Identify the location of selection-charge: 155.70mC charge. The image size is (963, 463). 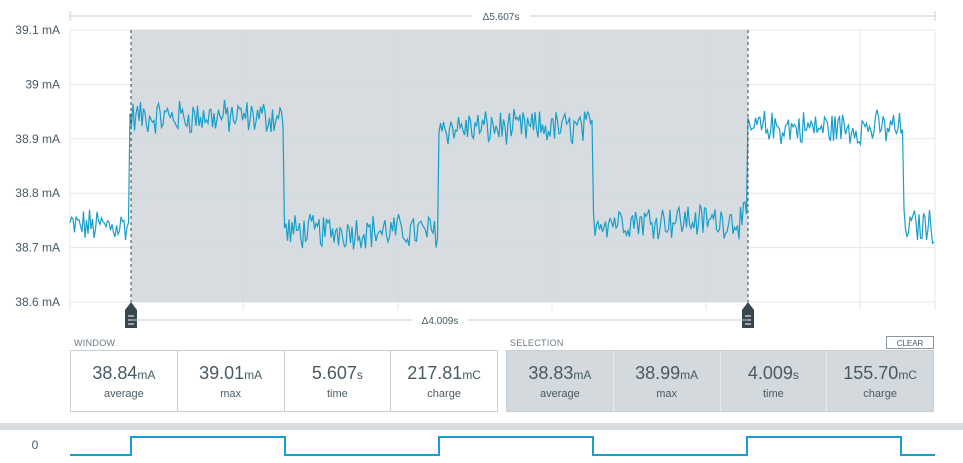
(880, 381).